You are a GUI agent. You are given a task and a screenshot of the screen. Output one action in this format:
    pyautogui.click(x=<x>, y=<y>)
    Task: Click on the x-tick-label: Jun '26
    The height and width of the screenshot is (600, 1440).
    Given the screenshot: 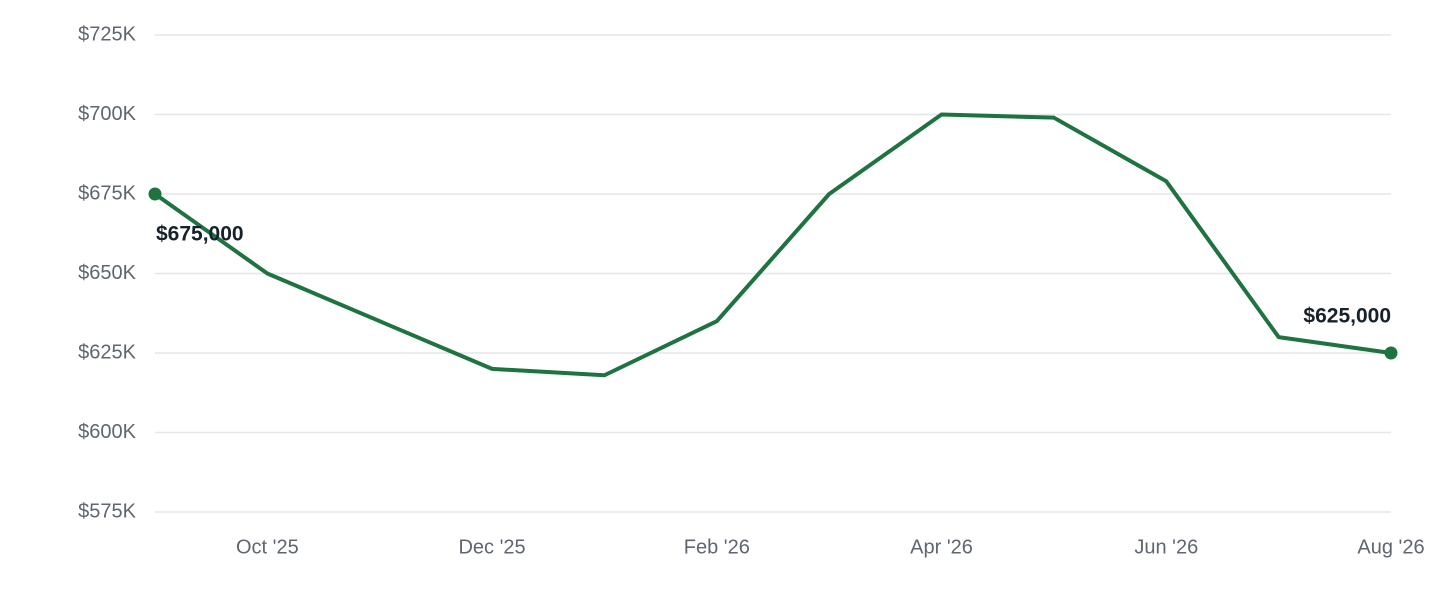 What is the action you would take?
    pyautogui.click(x=1166, y=547)
    